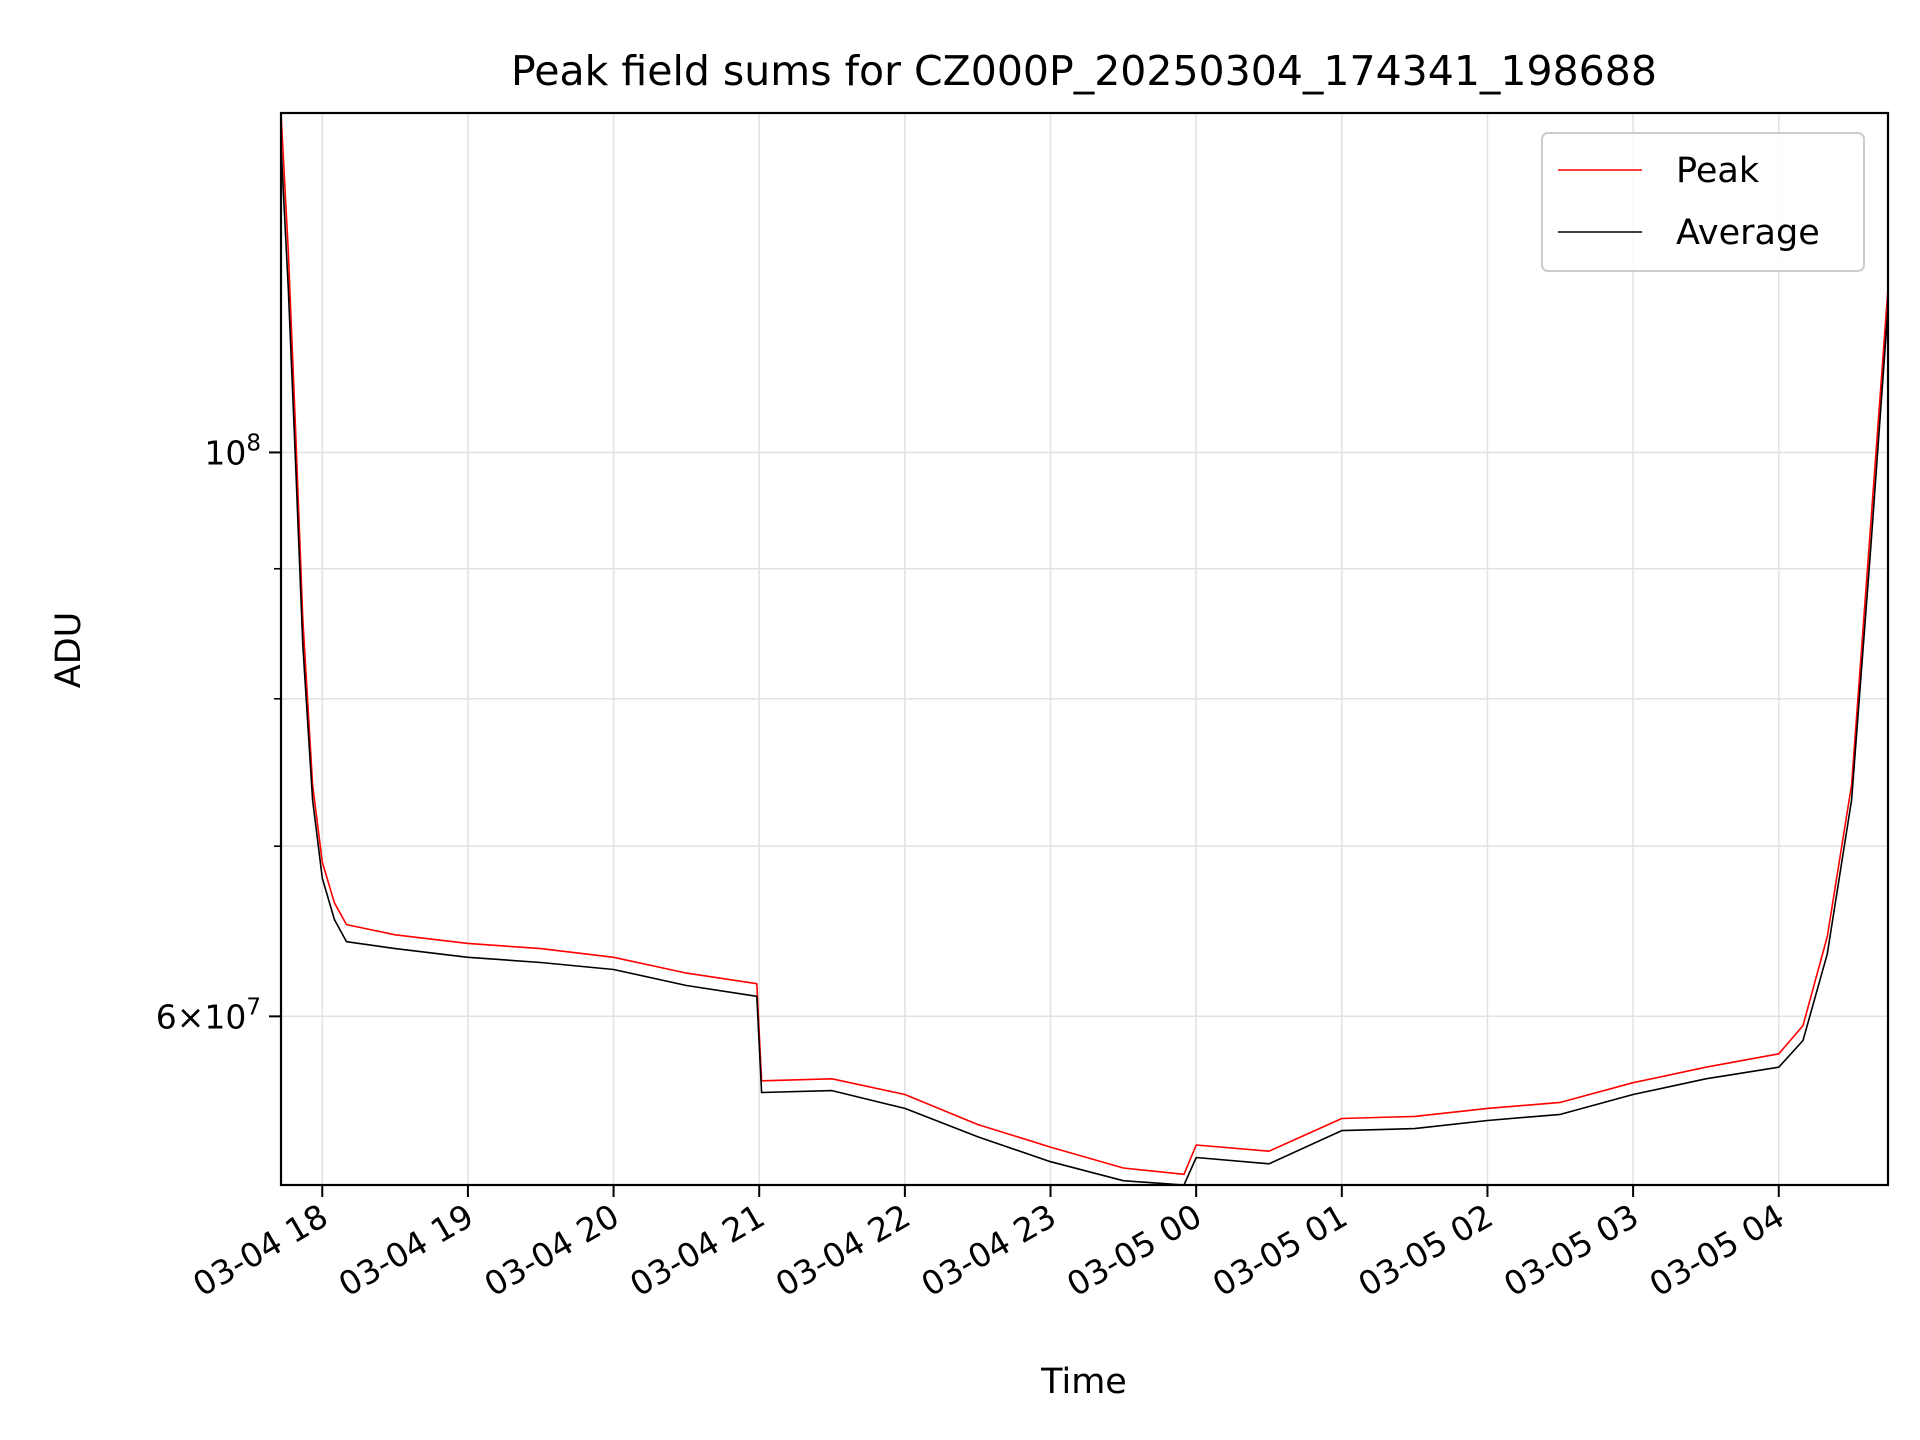 Image resolution: width=1920 pixels, height=1440 pixels. I want to click on legend: Peak Average, so click(1703, 202).